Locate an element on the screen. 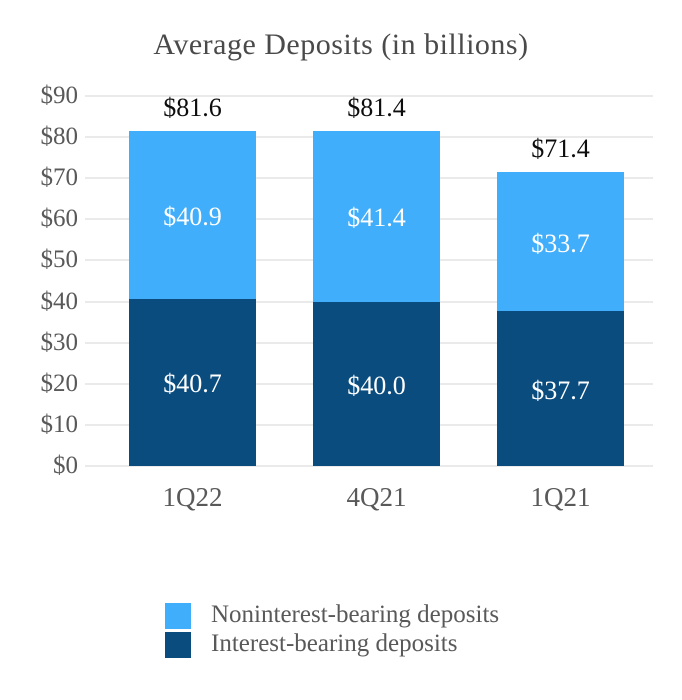 Image resolution: width=682 pixels, height=700 pixels. bar-segment-value-label: $40.0 is located at coordinates (376, 385).